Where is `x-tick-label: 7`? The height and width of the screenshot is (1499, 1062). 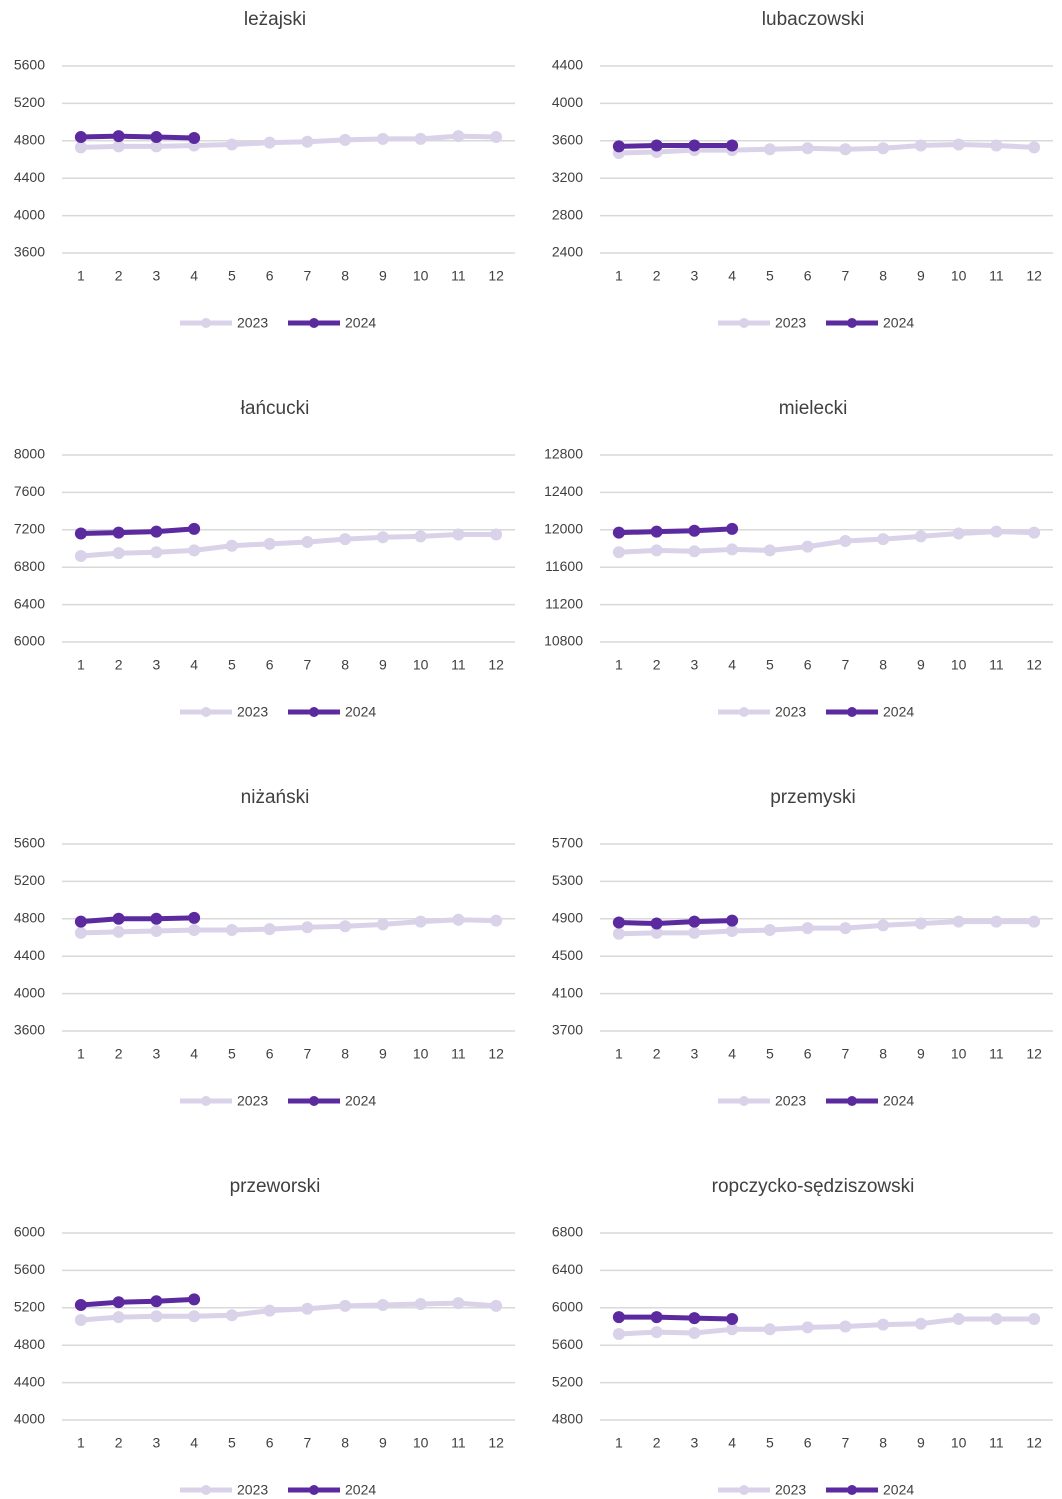 x-tick-label: 7 is located at coordinates (845, 665).